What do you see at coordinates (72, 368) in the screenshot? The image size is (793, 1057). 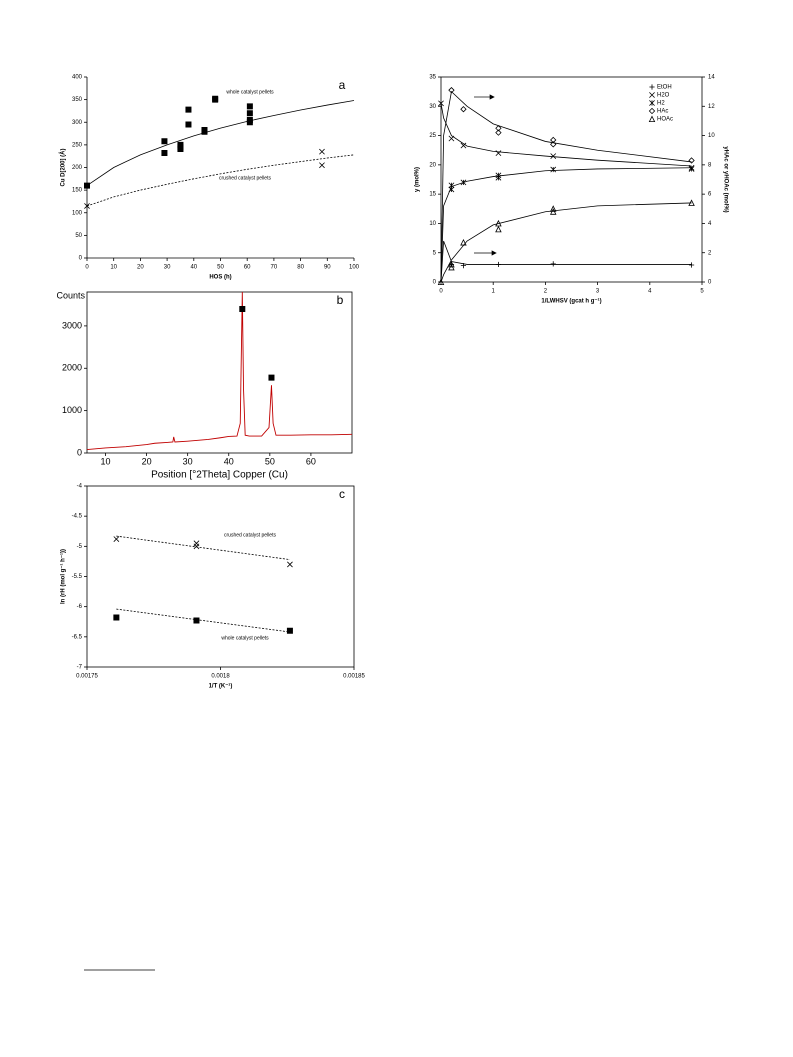 I see `y-tick-label: 2000` at bounding box center [72, 368].